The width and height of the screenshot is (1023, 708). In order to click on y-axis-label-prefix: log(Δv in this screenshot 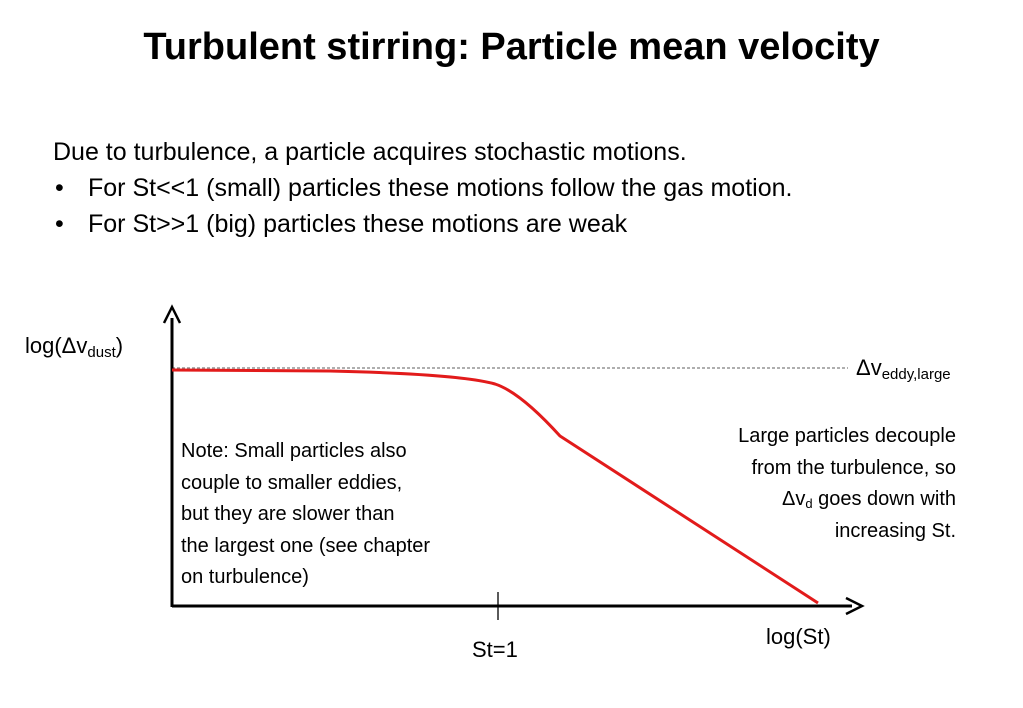, I will do `click(56, 345)`.